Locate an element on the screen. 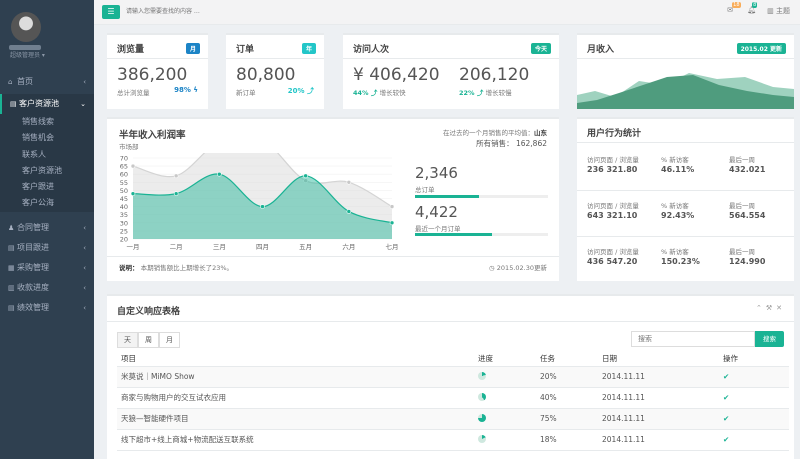 The height and width of the screenshot is (459, 800). sidebar-subitem: 联系人 is located at coordinates (47, 154).